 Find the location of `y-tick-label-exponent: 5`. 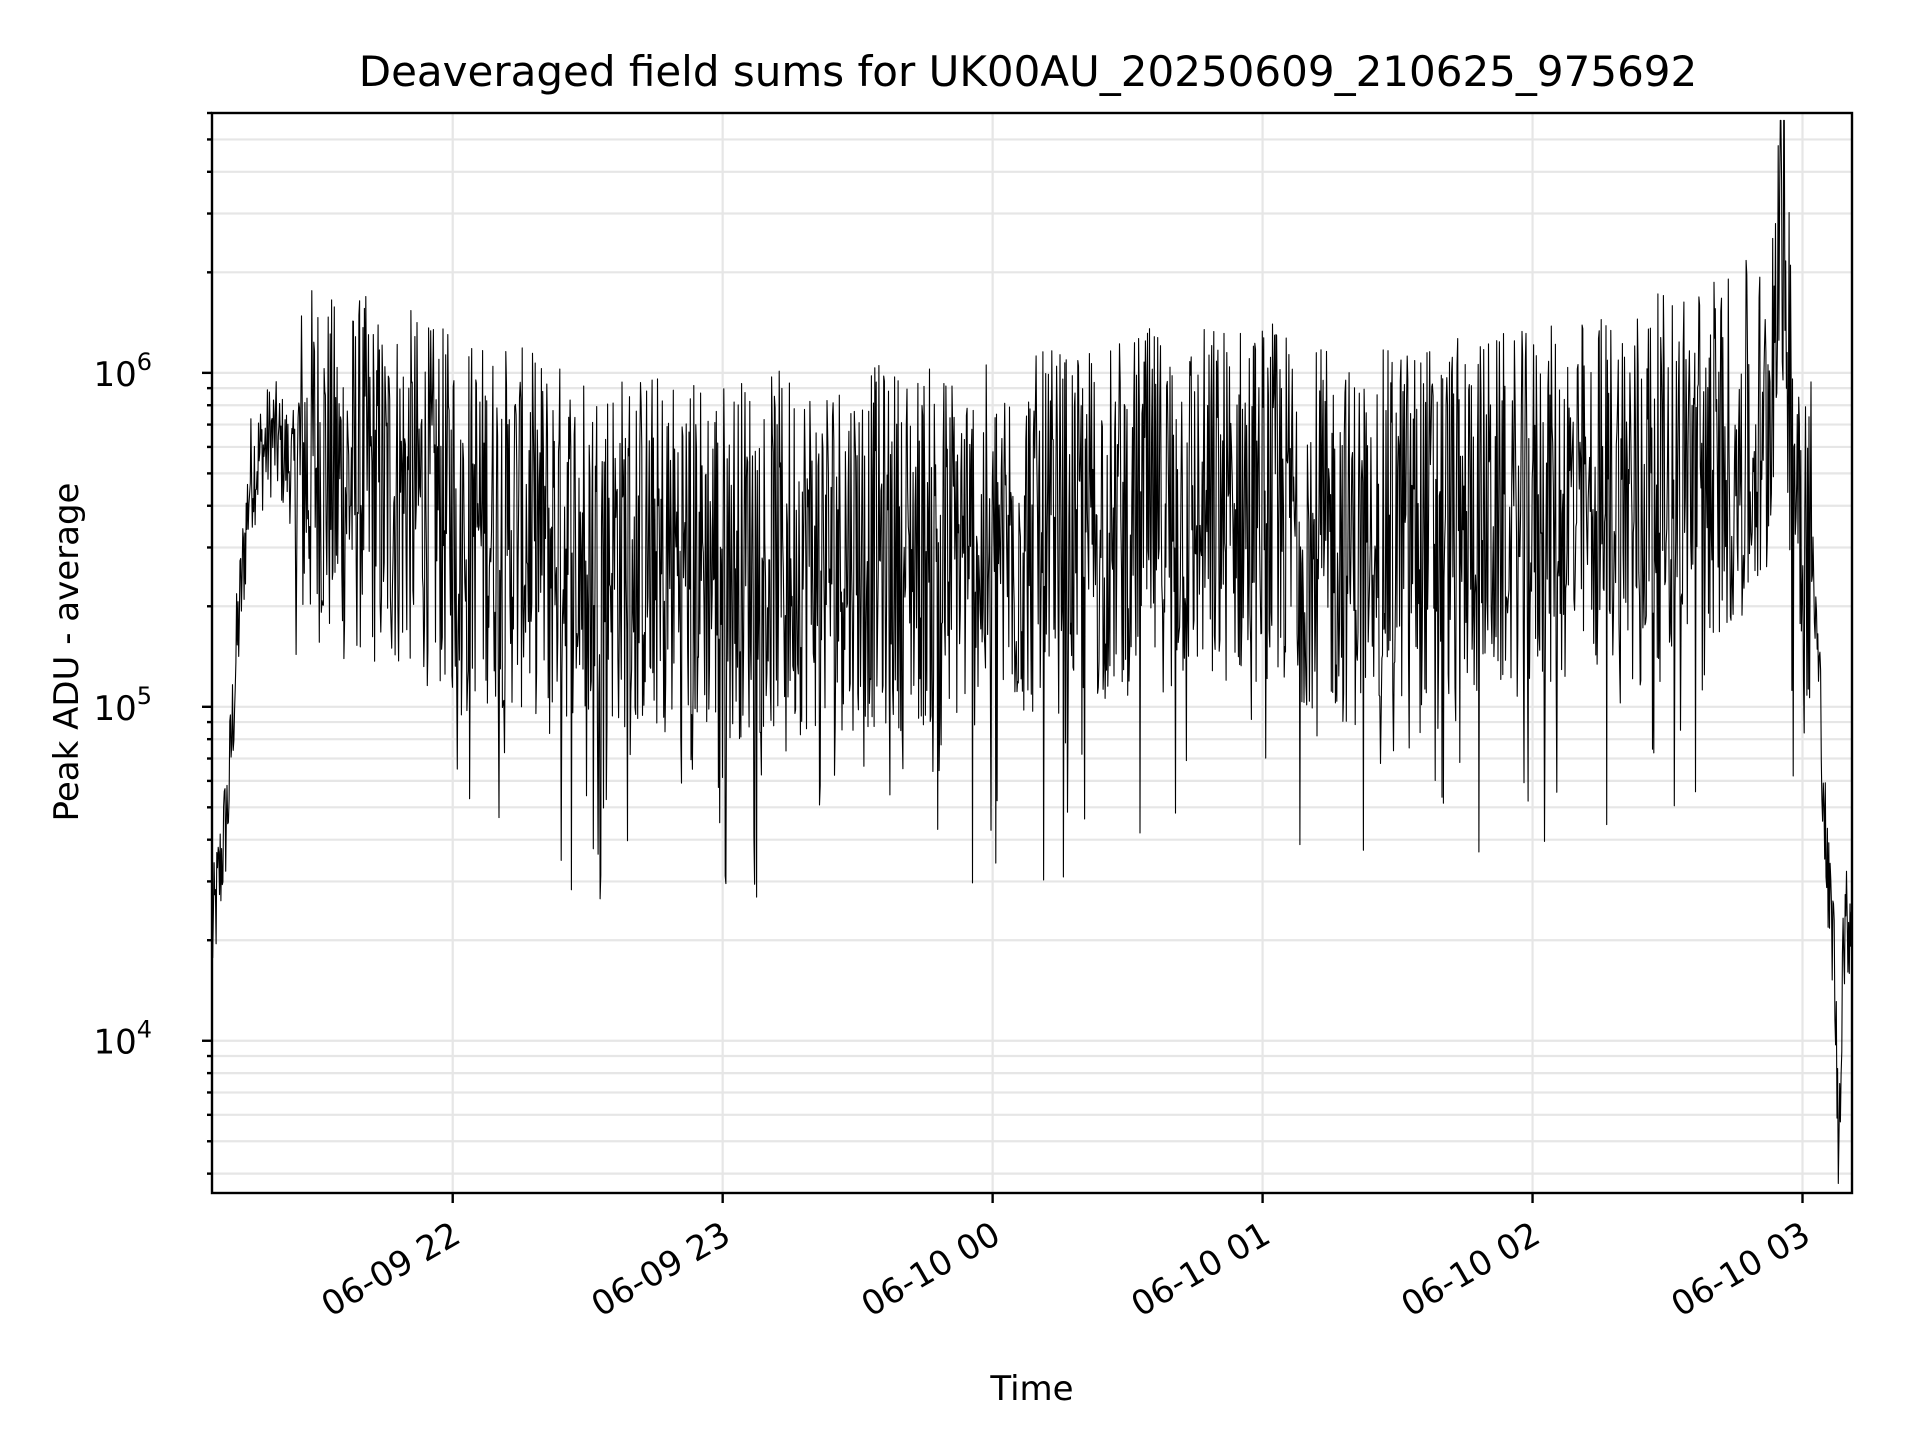

y-tick-label-exponent: 5 is located at coordinates (144, 696).